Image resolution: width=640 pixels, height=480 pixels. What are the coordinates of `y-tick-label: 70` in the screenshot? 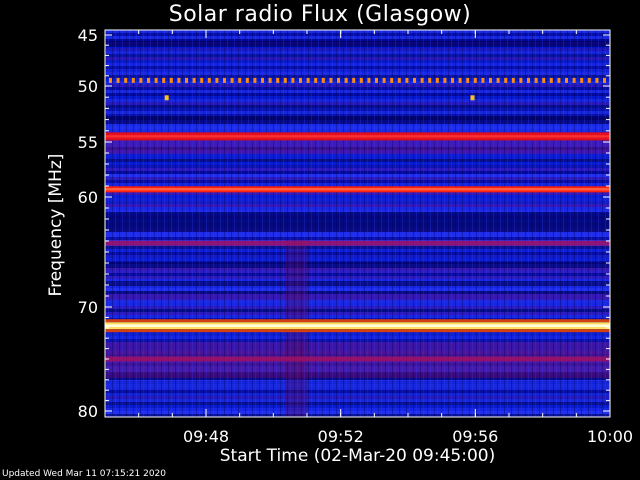 It's located at (88, 307).